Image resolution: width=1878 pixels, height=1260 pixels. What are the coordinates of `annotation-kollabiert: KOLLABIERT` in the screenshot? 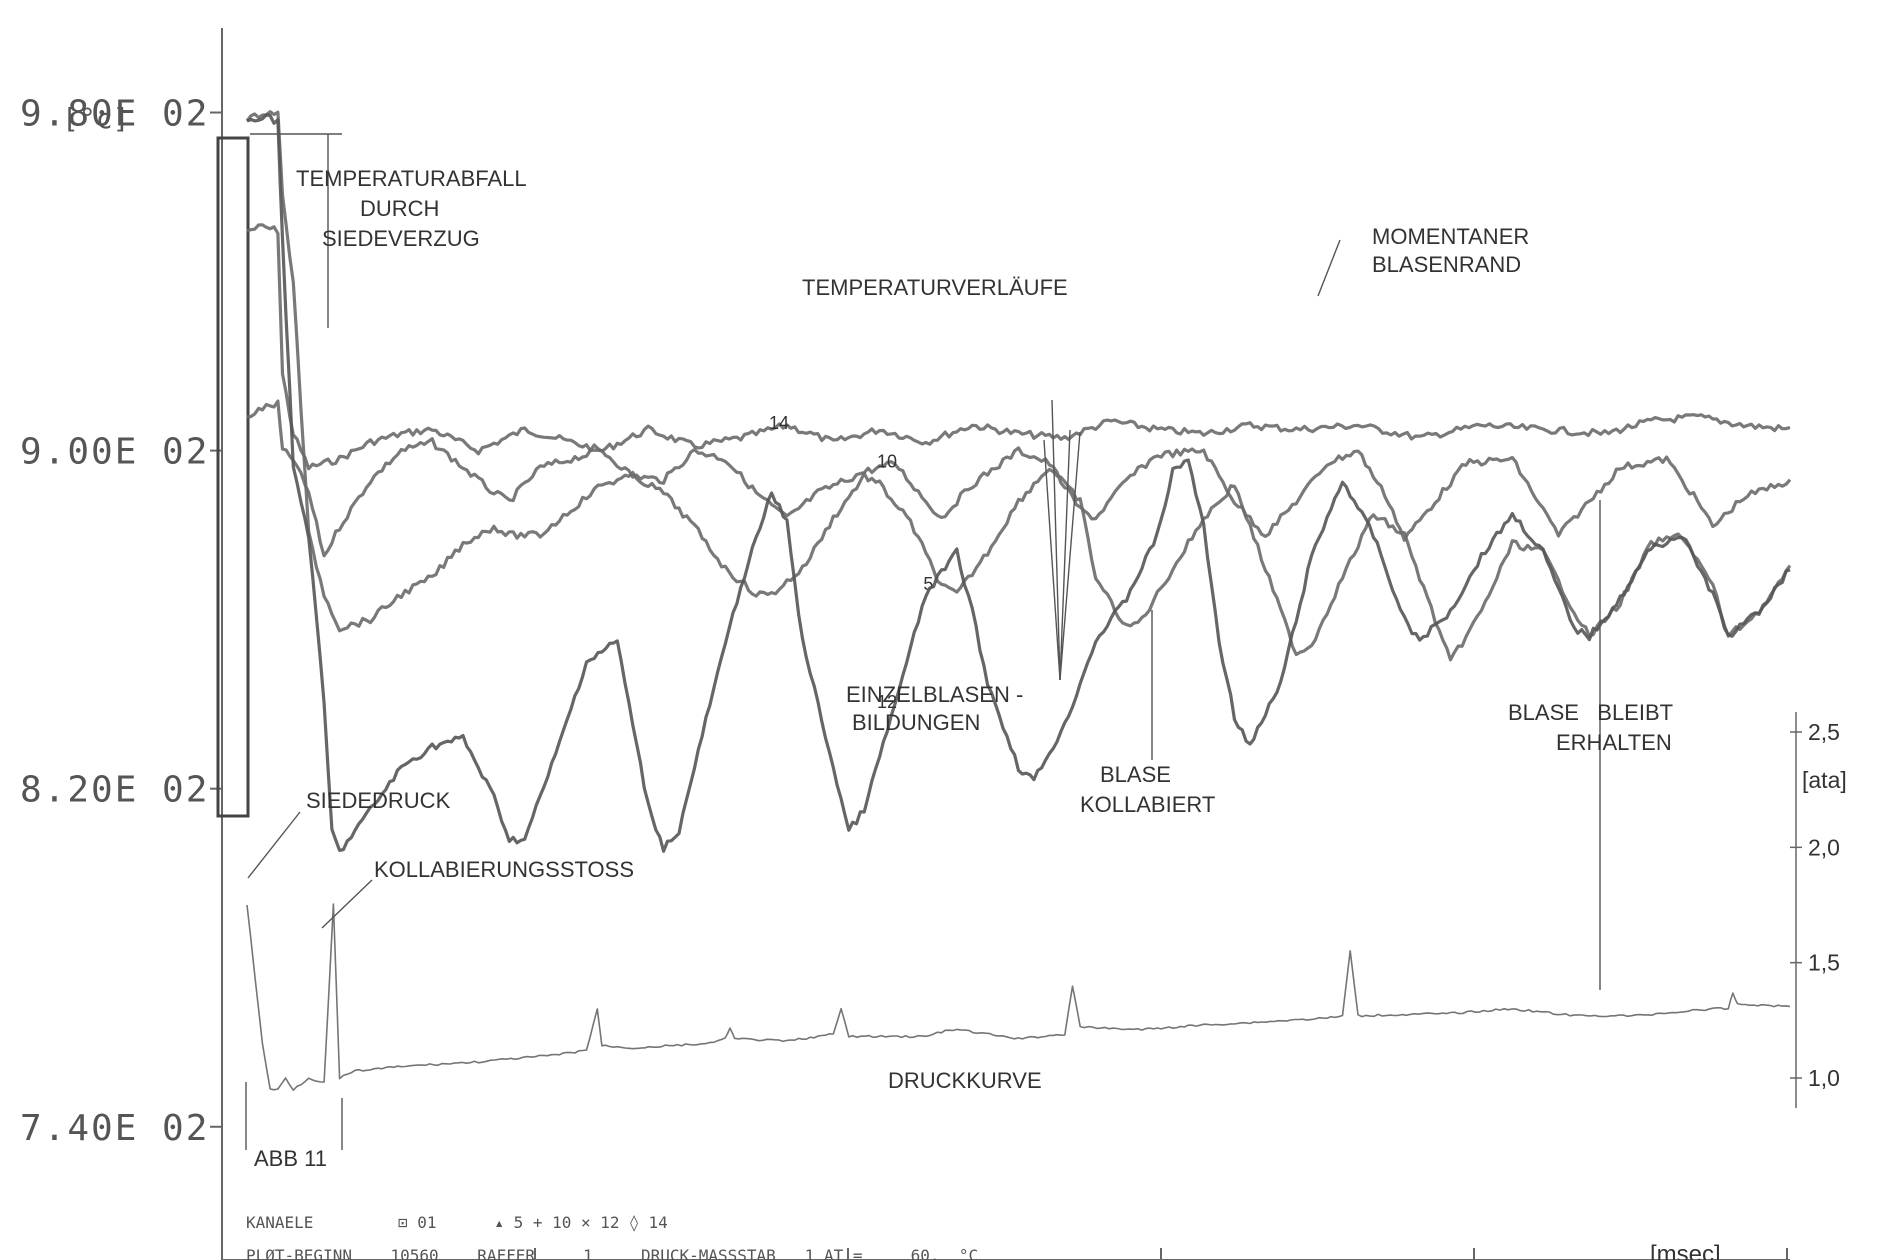 It's located at (1147, 804).